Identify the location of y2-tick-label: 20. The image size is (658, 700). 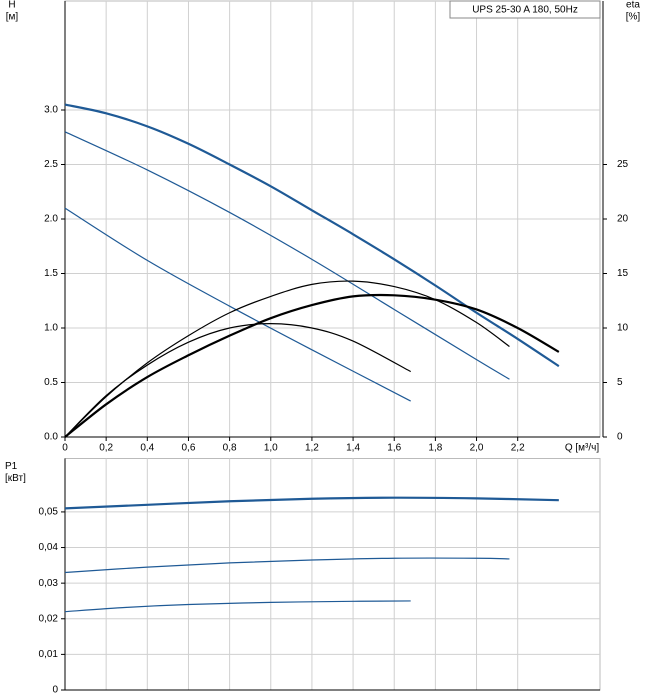
(623, 219).